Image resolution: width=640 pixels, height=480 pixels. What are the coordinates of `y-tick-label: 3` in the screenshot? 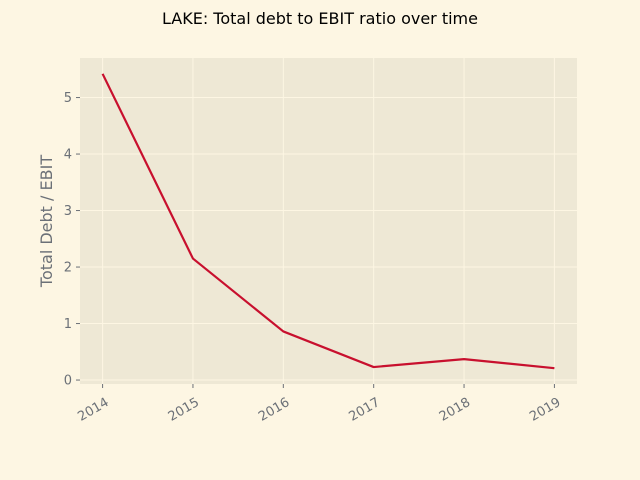 It's located at (68, 211).